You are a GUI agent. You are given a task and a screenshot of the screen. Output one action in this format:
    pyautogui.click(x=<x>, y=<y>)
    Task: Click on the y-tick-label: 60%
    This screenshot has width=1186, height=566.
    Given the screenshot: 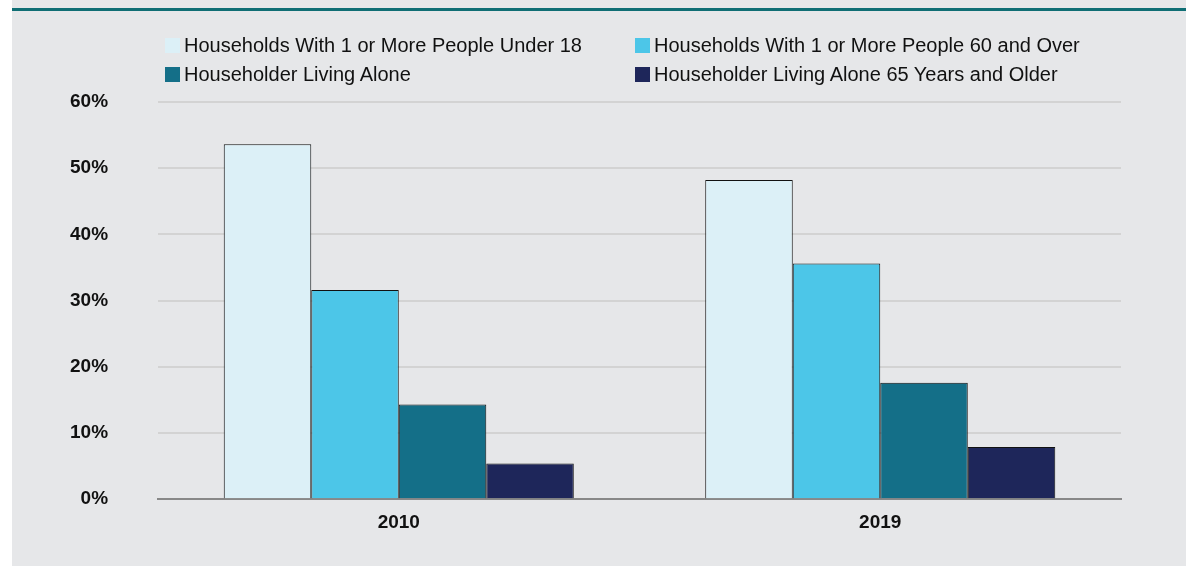 What is the action you would take?
    pyautogui.click(x=89, y=101)
    